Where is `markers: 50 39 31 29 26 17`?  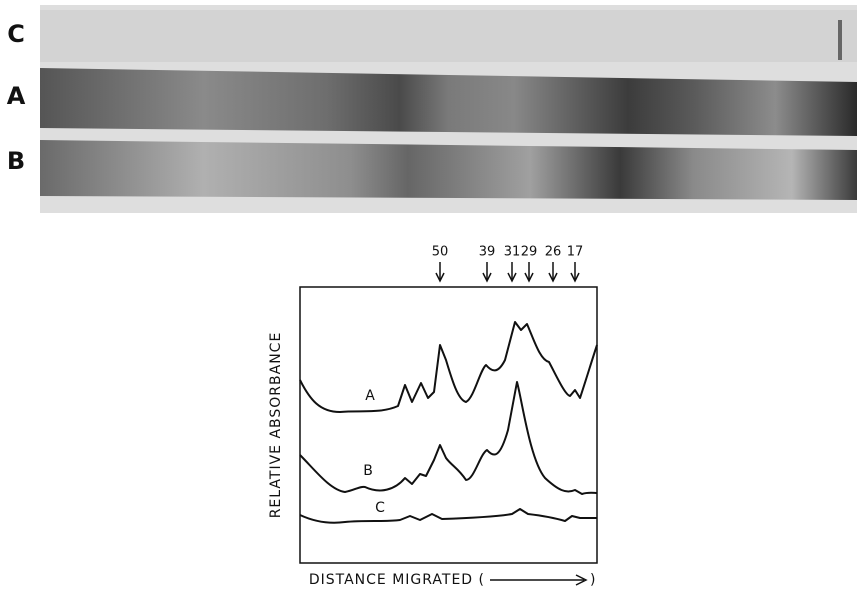
markers: 50 39 31 29 26 17 is located at coordinates (508, 264).